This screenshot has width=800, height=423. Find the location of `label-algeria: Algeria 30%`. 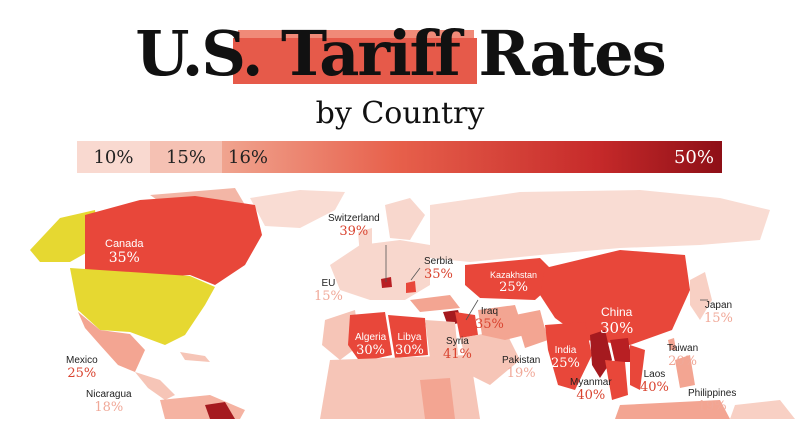

label-algeria: Algeria 30% is located at coordinates (370, 345).